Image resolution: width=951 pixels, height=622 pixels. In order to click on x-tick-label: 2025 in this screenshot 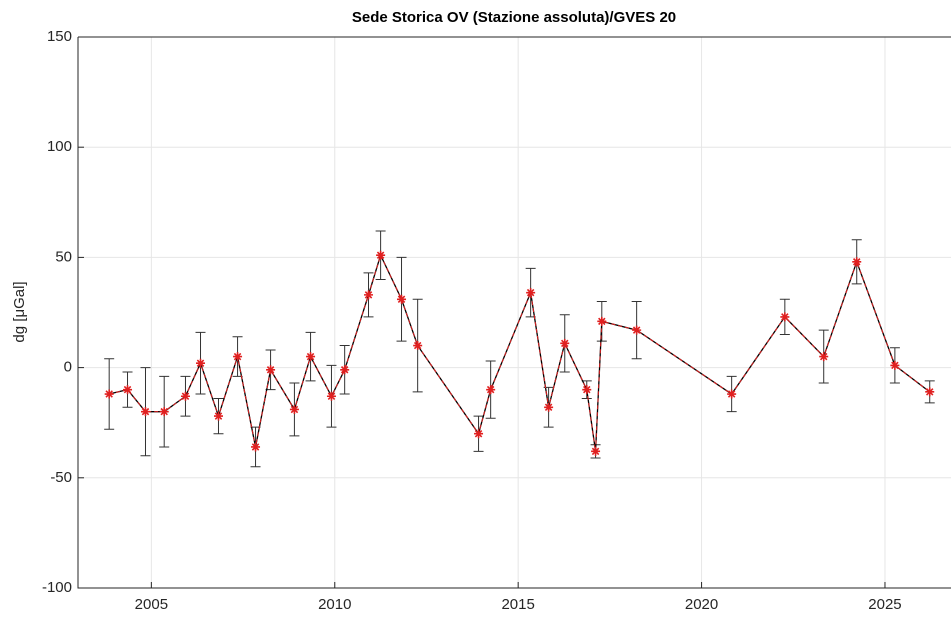, I will do `click(884, 604)`.